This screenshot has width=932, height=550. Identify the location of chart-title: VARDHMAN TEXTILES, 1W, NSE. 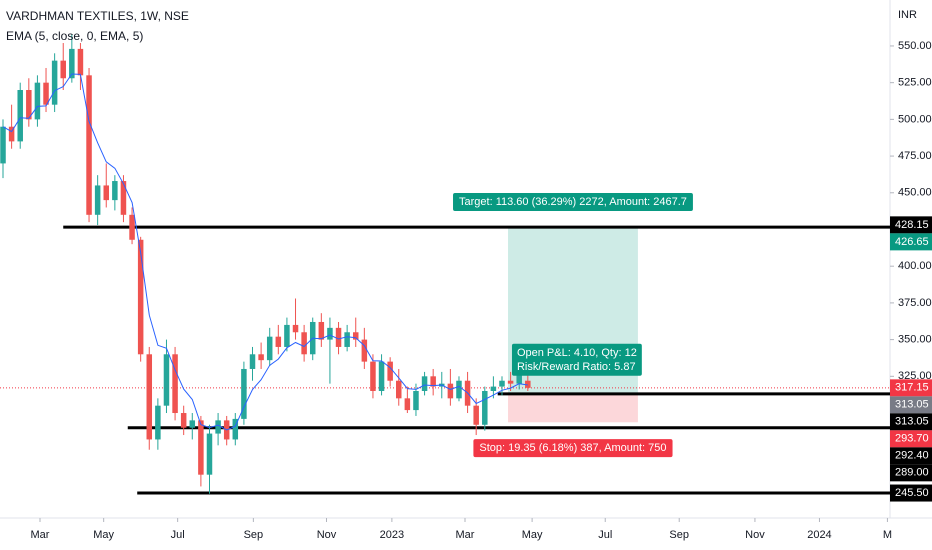
(97, 16).